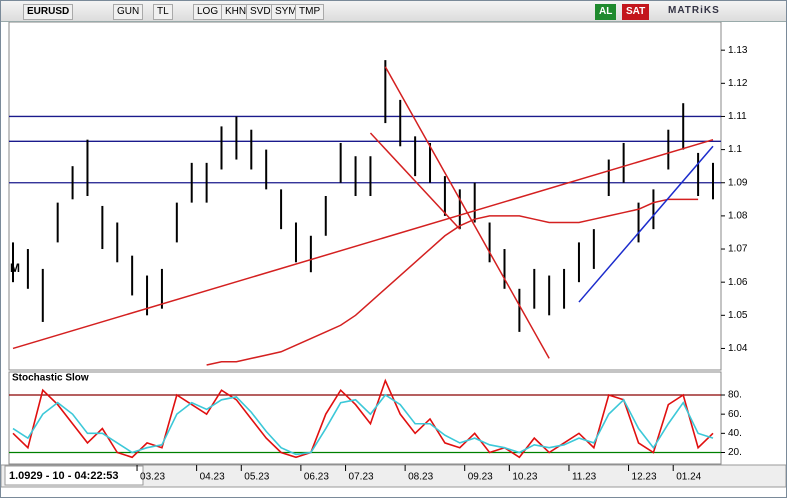  Describe the element at coordinates (361, 477) in the screenshot. I see `x-tick-label: 07.23` at that location.